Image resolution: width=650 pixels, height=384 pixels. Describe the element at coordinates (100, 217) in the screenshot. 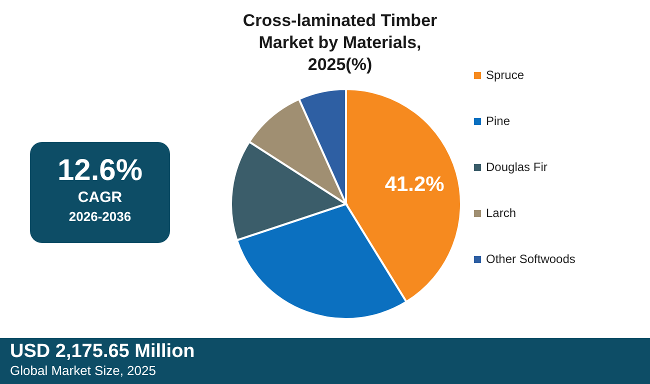

I see `text: 2026-2036` at that location.